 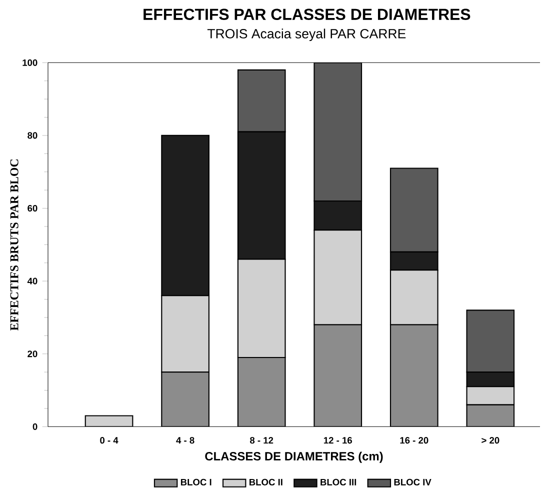 I want to click on x-tick-label: > 20, so click(x=491, y=440).